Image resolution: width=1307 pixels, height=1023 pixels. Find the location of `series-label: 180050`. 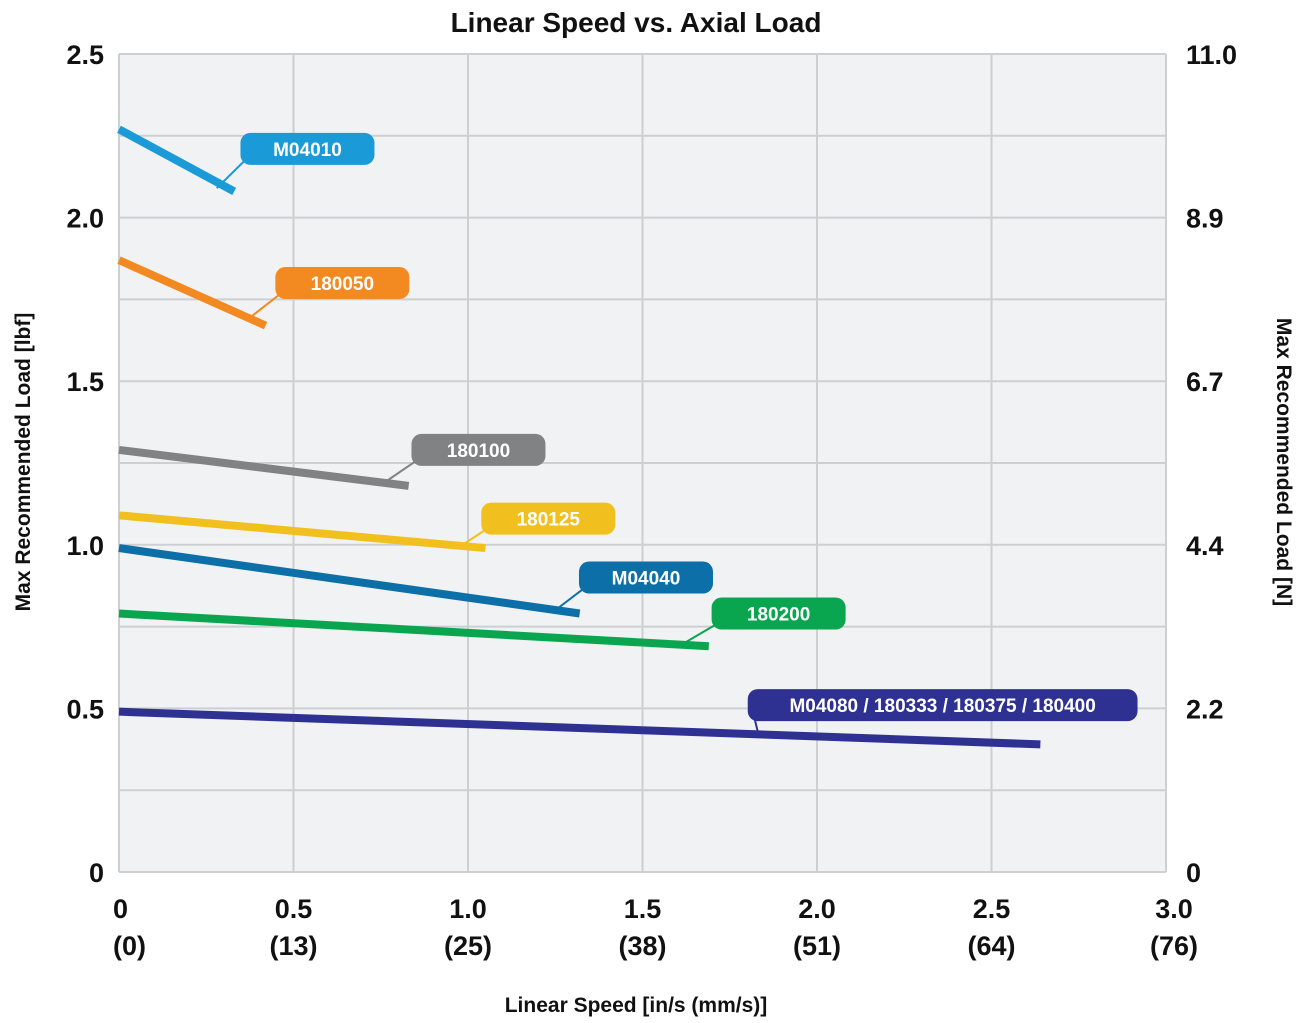

series-label: 180050 is located at coordinates (342, 284).